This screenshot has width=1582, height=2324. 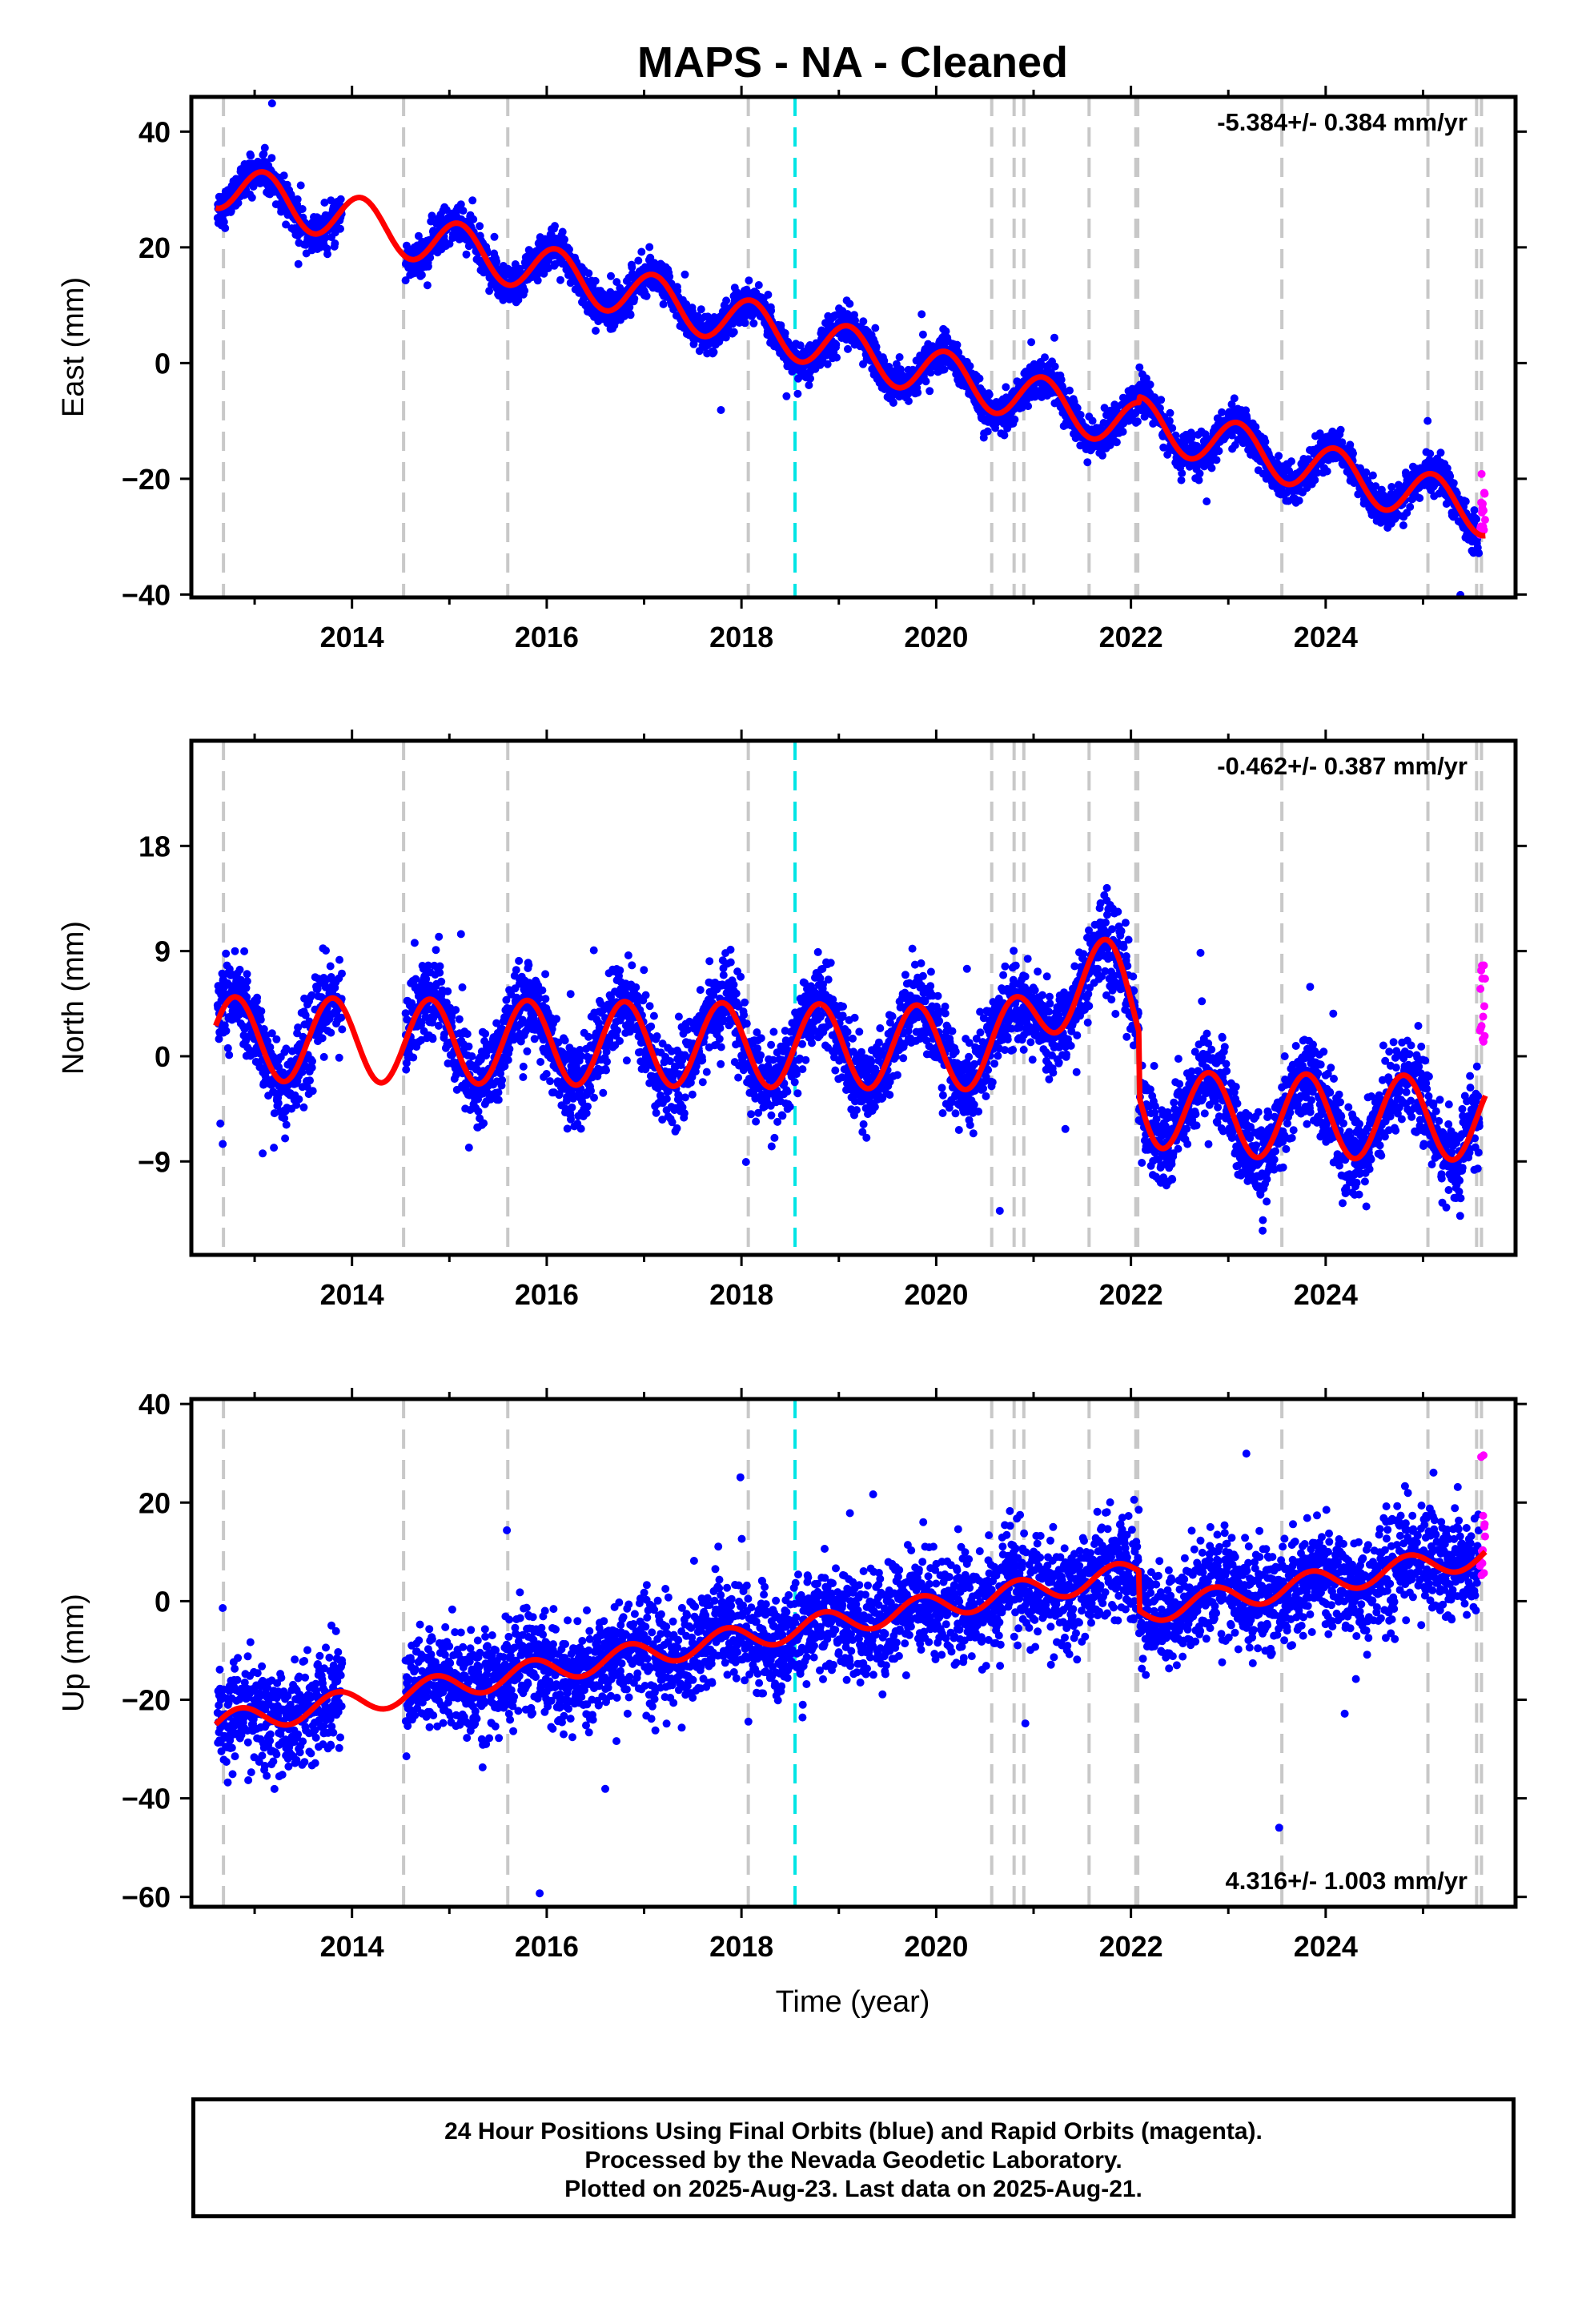 I want to click on y-tick-label: 18, so click(x=155, y=846).